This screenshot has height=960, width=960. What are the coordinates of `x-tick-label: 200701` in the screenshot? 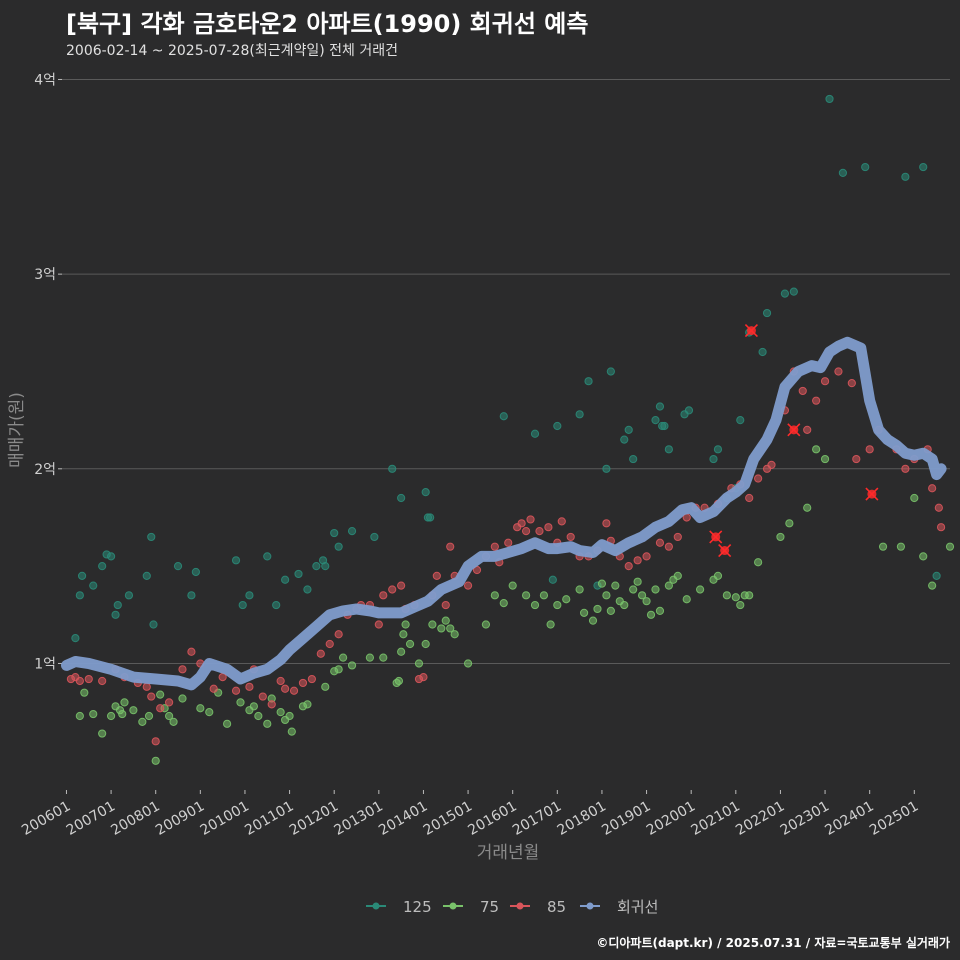 It's located at (91, 818).